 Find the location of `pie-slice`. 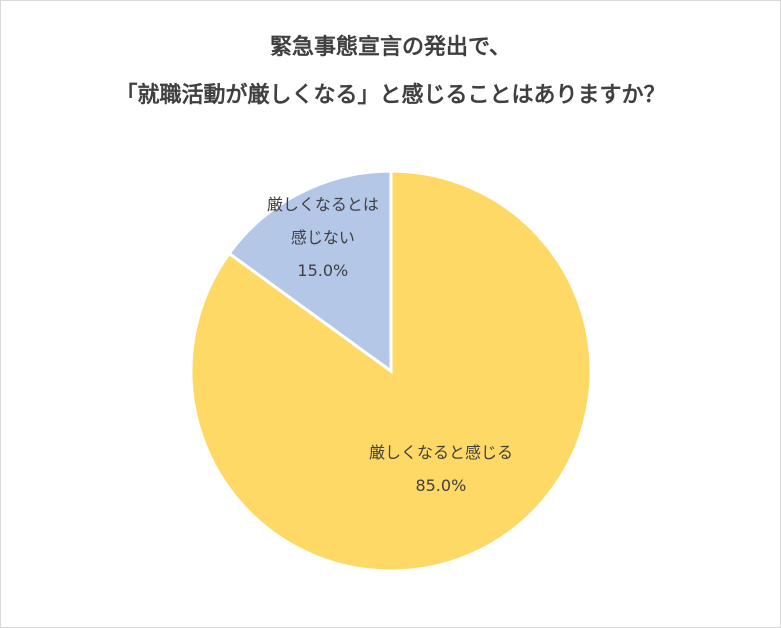

pie-slice is located at coordinates (310, 271).